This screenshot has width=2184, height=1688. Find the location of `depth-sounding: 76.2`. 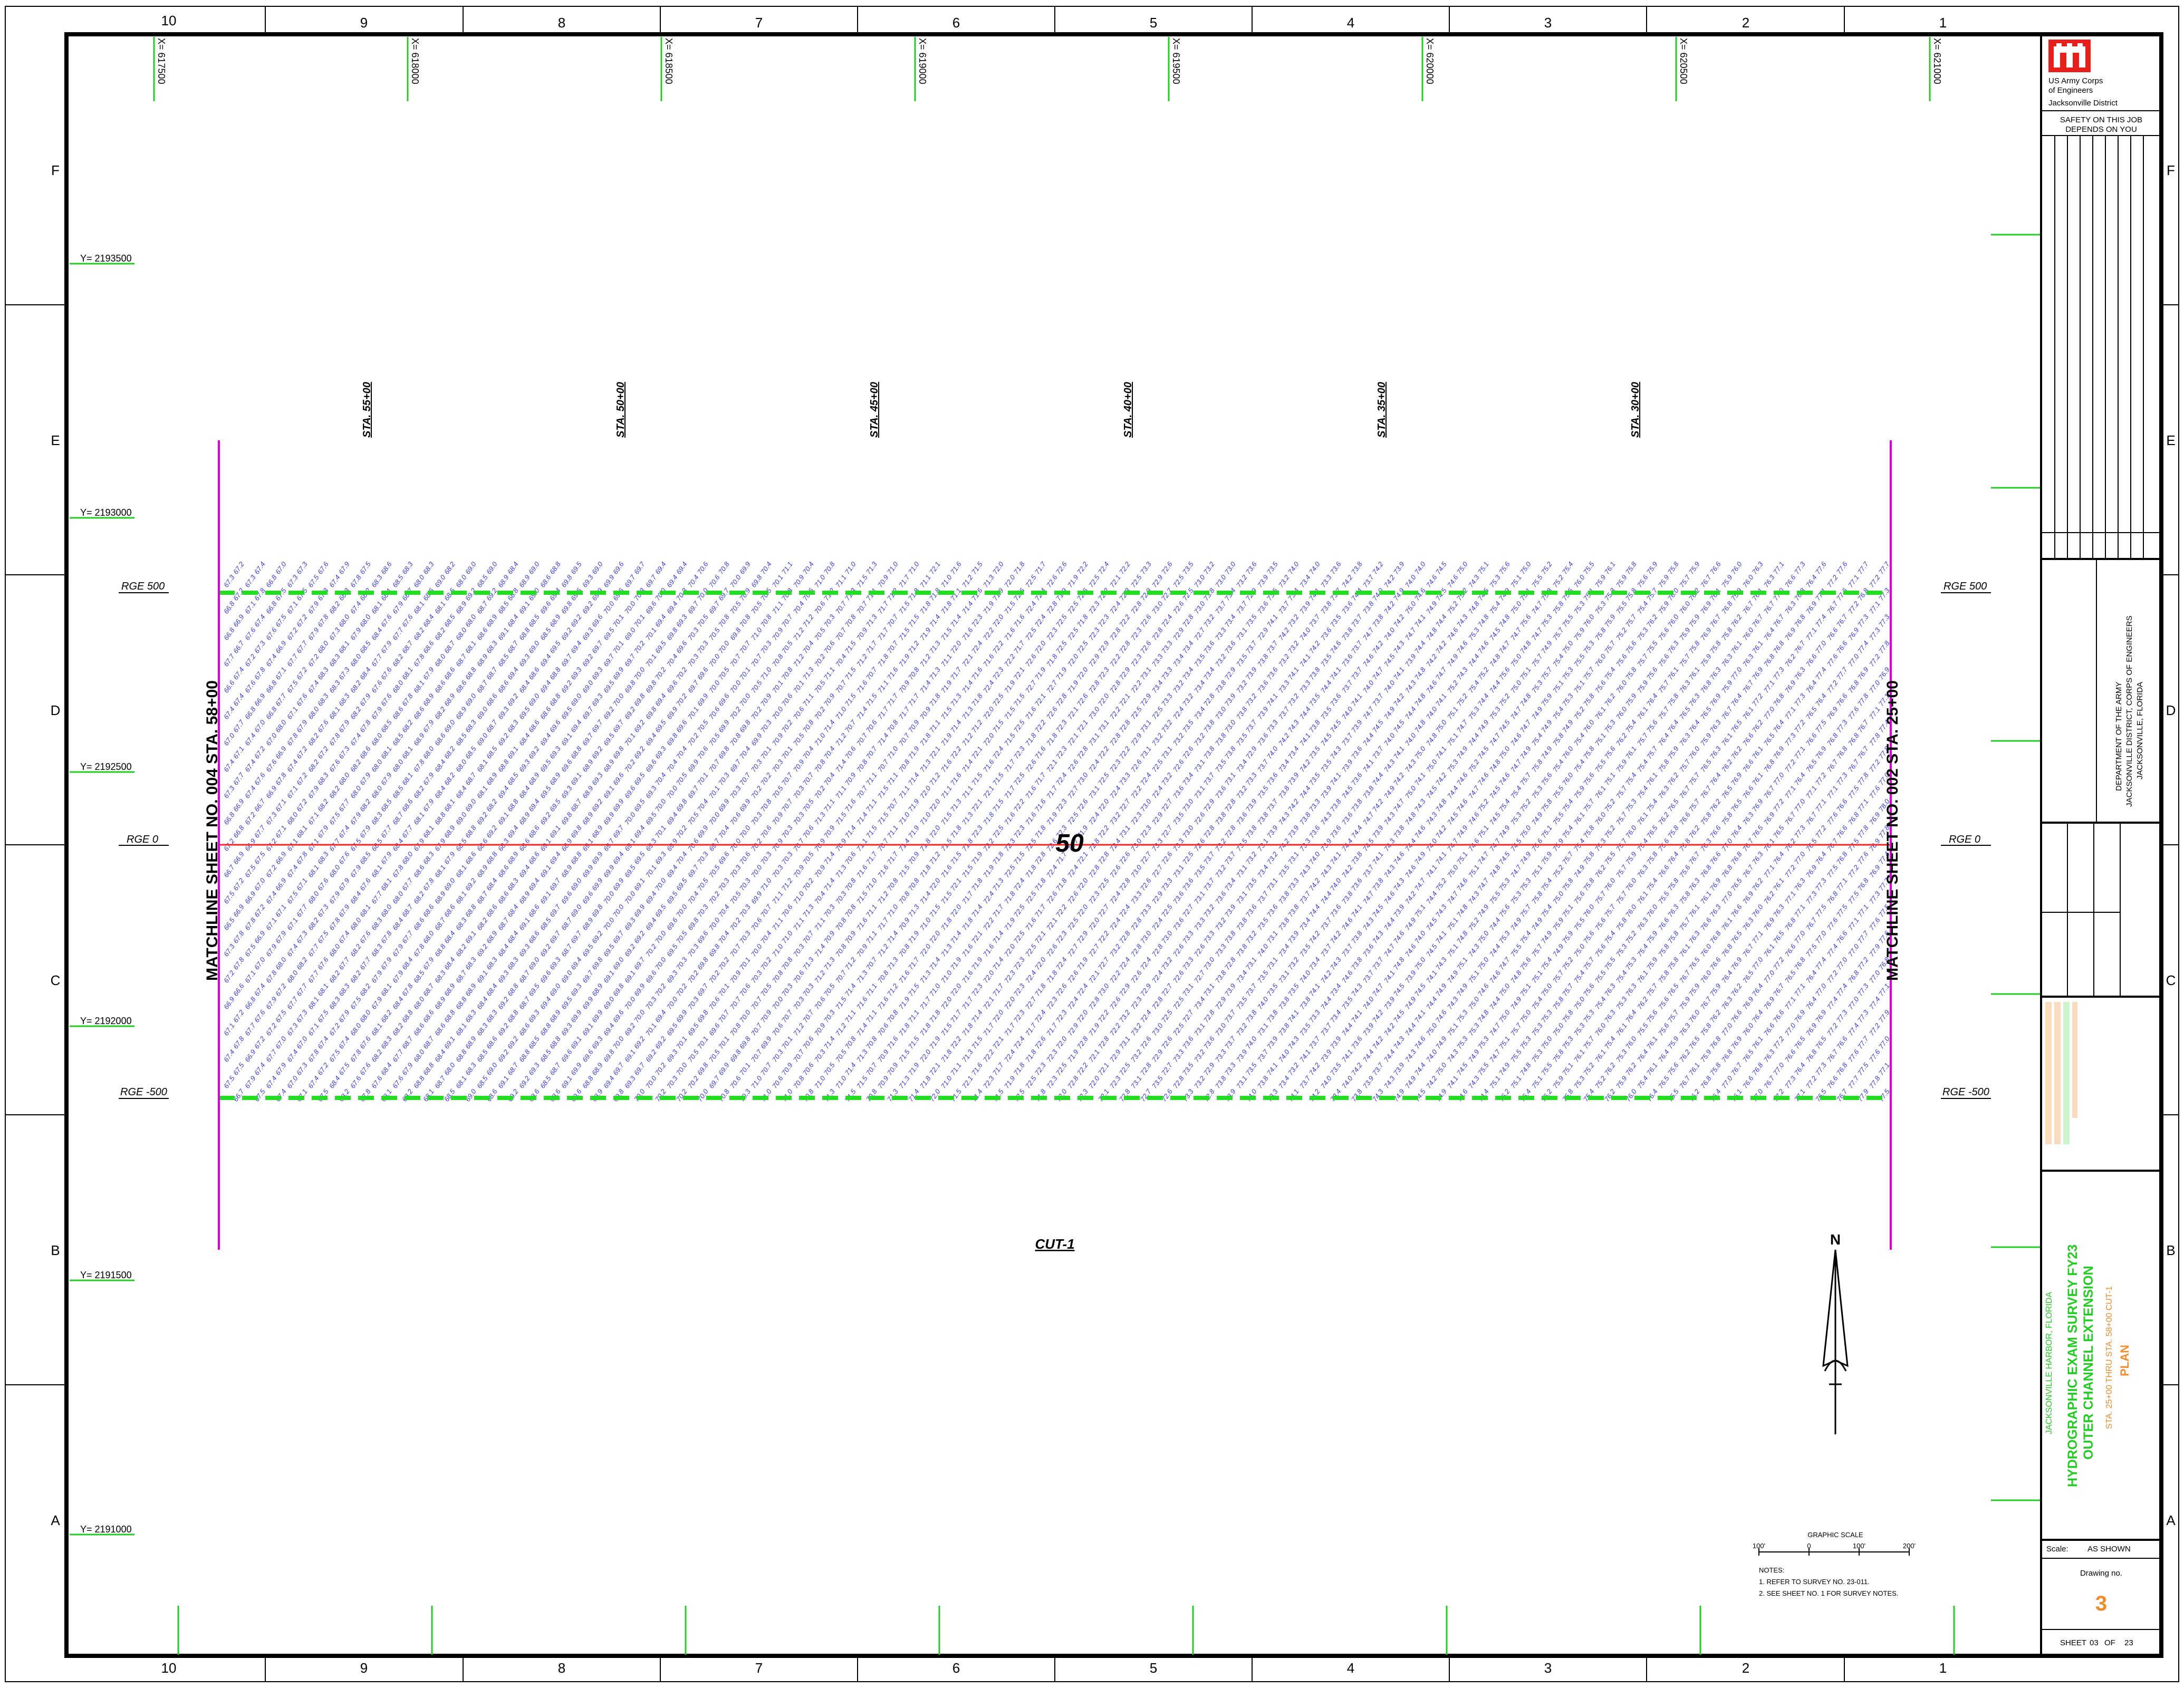

depth-sounding: 76.2 is located at coordinates (1736, 990).